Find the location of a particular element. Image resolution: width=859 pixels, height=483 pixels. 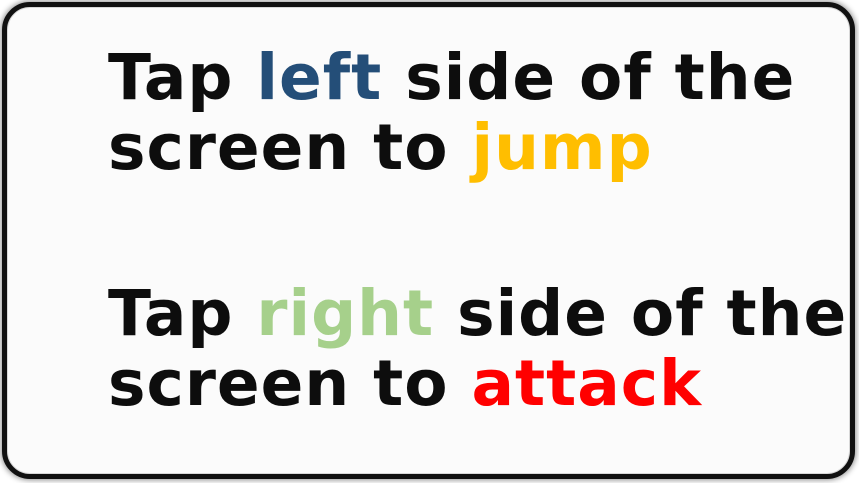

jump-instruction-prefix: Tap is located at coordinates (182, 77).